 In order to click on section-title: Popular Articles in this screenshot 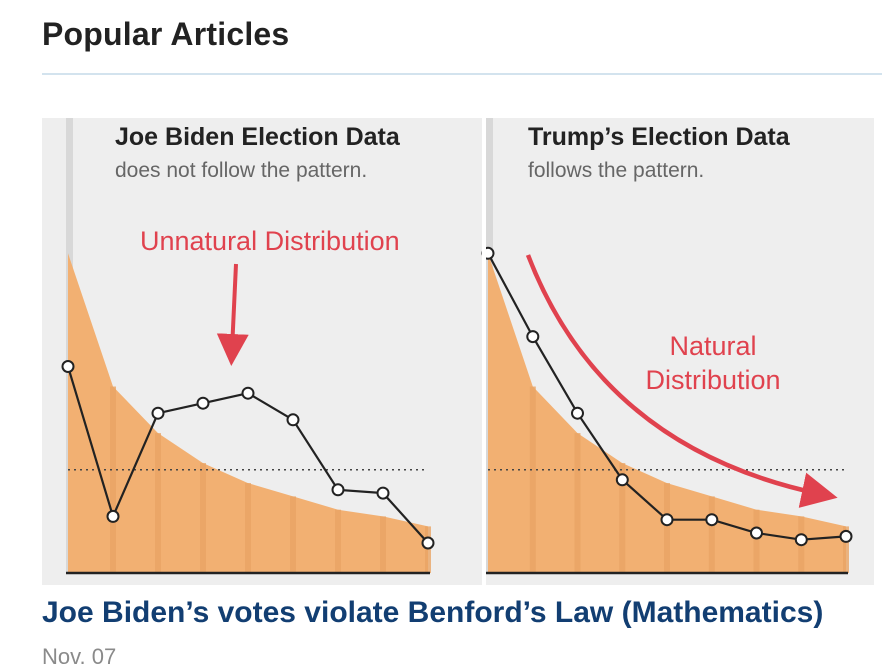, I will do `click(166, 34)`.